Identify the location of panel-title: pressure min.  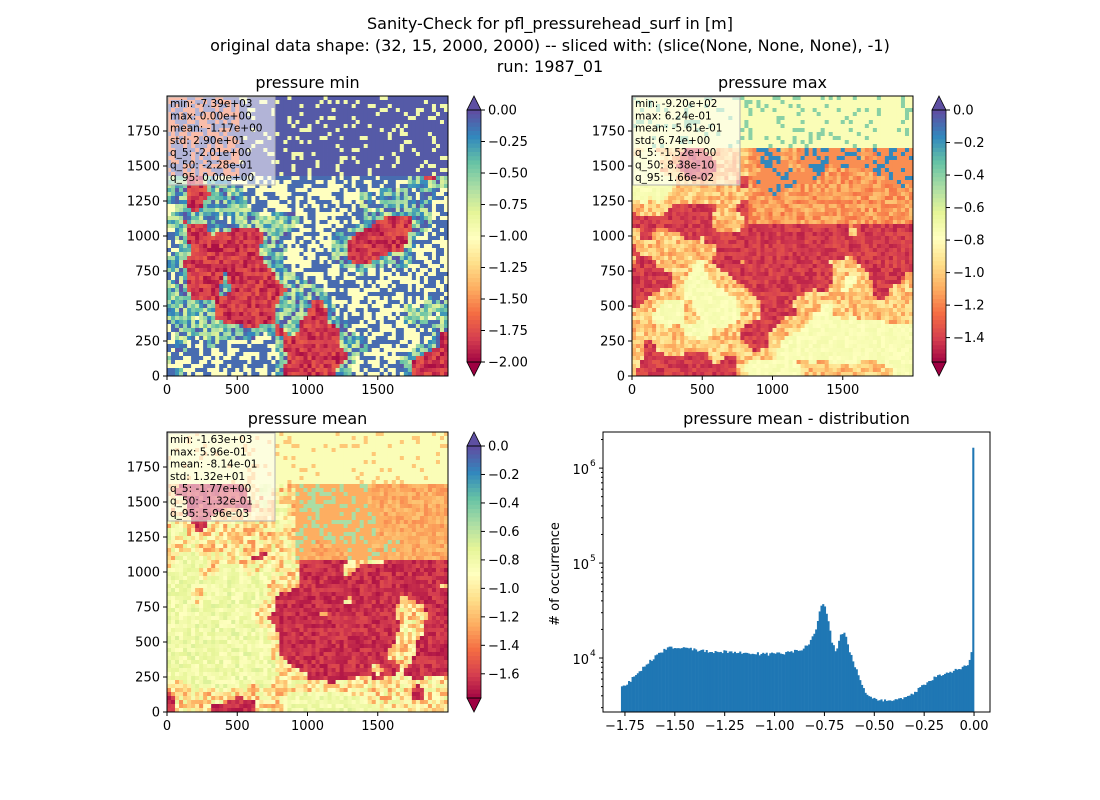
(307, 82).